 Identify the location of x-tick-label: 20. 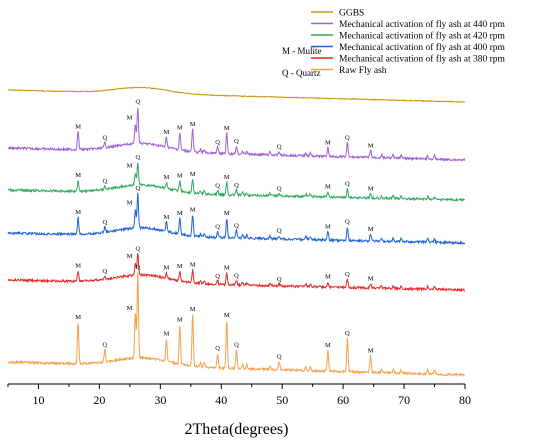
(99, 400).